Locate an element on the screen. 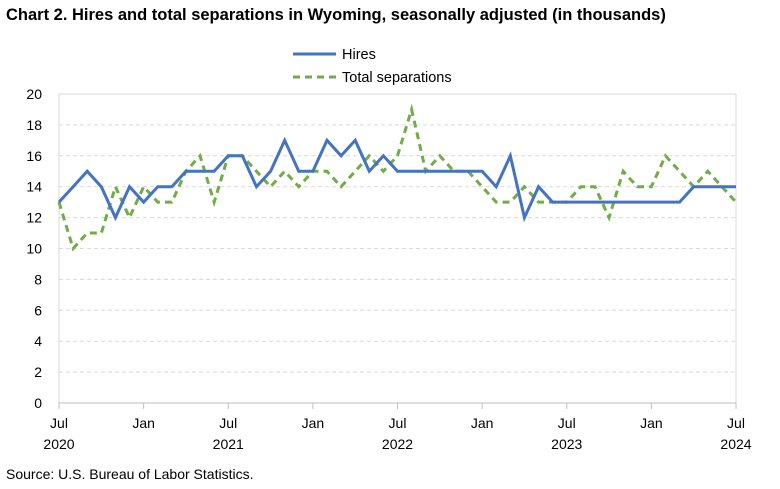 The width and height of the screenshot is (780, 489). y-tick-label: 18 is located at coordinates (34, 125).